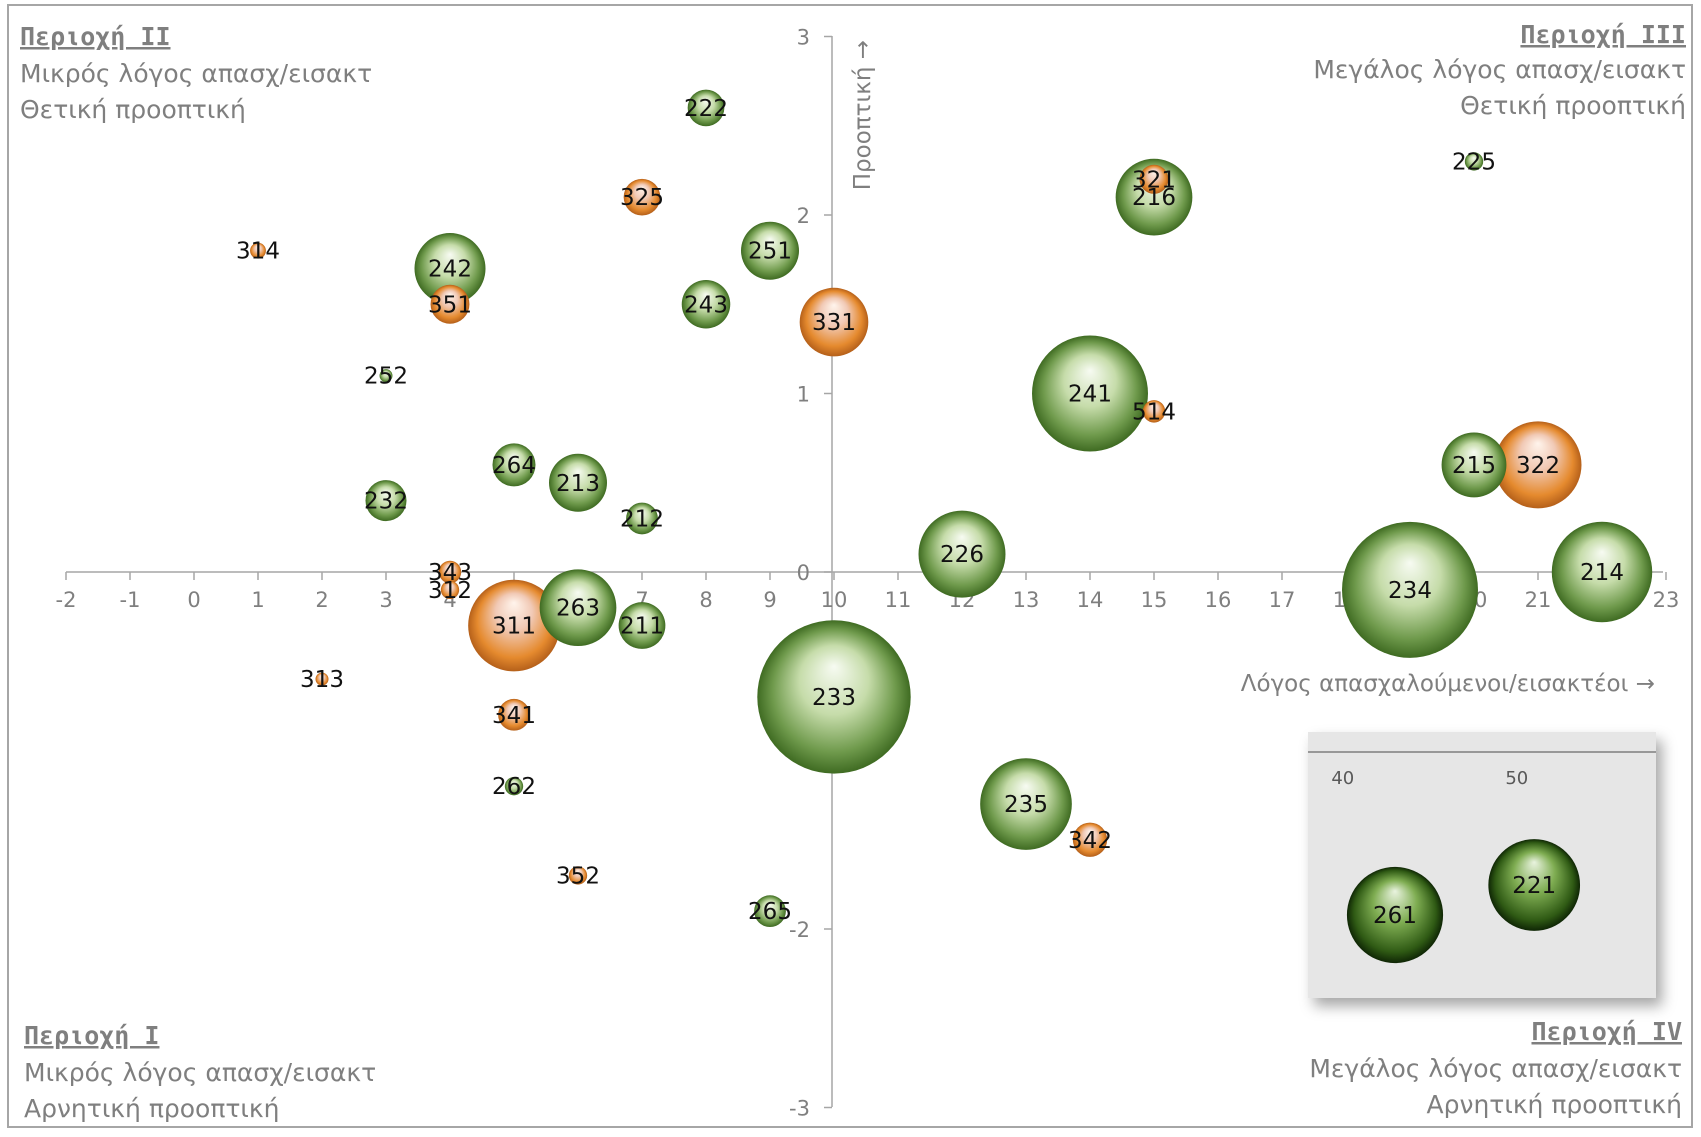 The width and height of the screenshot is (1701, 1137). I want to click on bubble-label-321: 321, so click(1154, 180).